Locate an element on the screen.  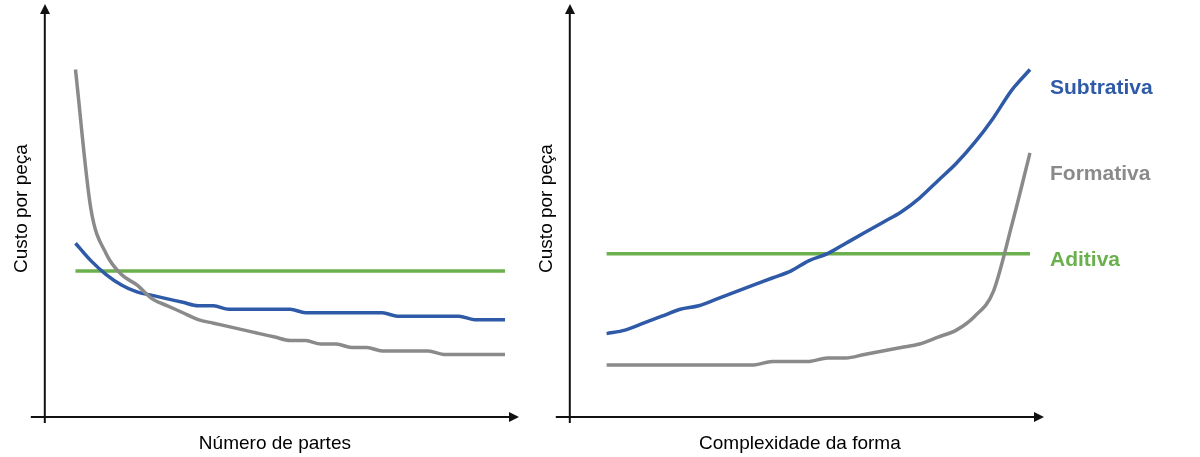
x-axis-title: Número de partes is located at coordinates (274, 442).